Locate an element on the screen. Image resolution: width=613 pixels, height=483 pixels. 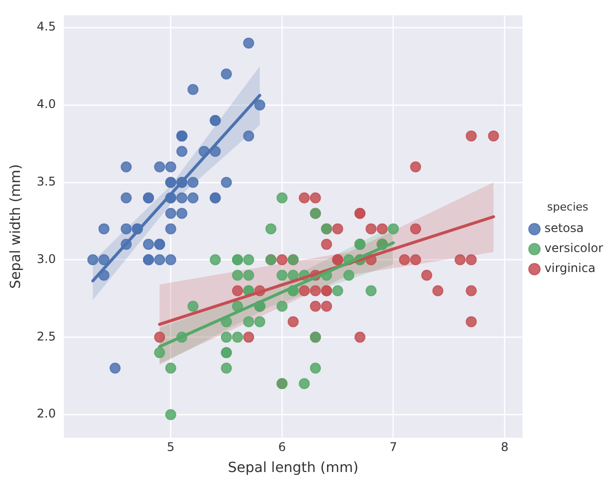
y-tick-label: 4.0 is located at coordinates (46, 104).